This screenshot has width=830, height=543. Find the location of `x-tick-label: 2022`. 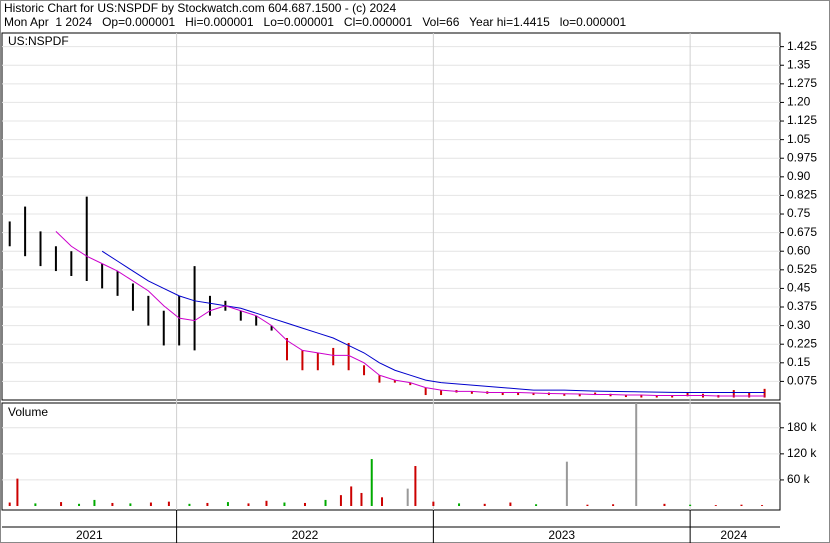

x-tick-label: 2022 is located at coordinates (305, 535).